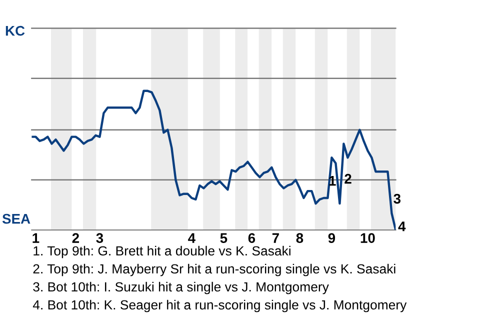  I want to click on text: 1. Top 9th: G. Brett hit a double vs K. Sasaki, so click(162, 252).